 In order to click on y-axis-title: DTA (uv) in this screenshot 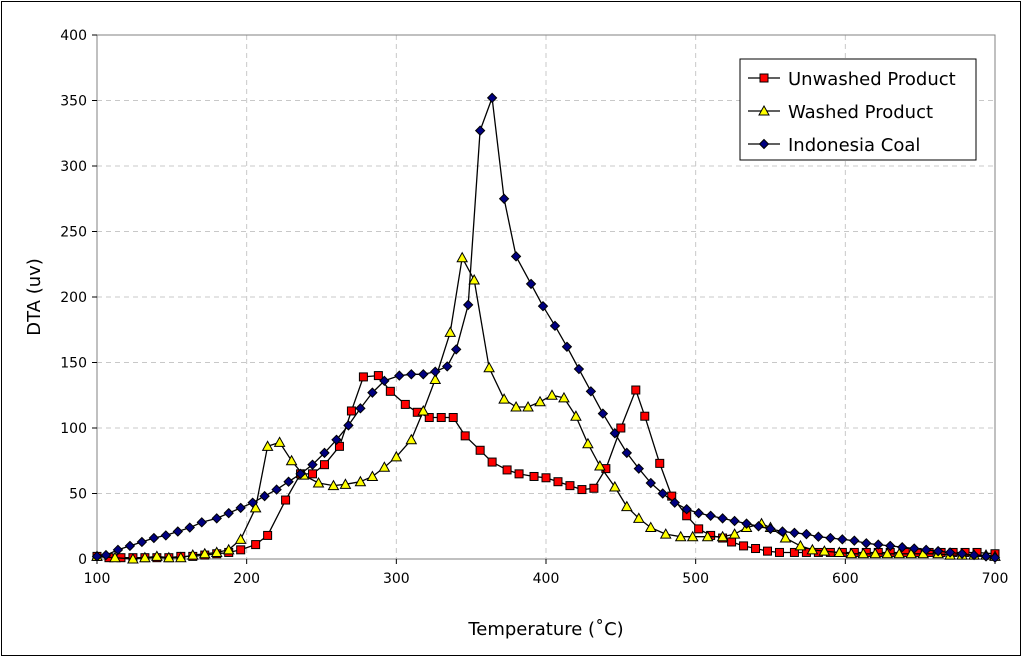, I will do `click(34, 297)`.